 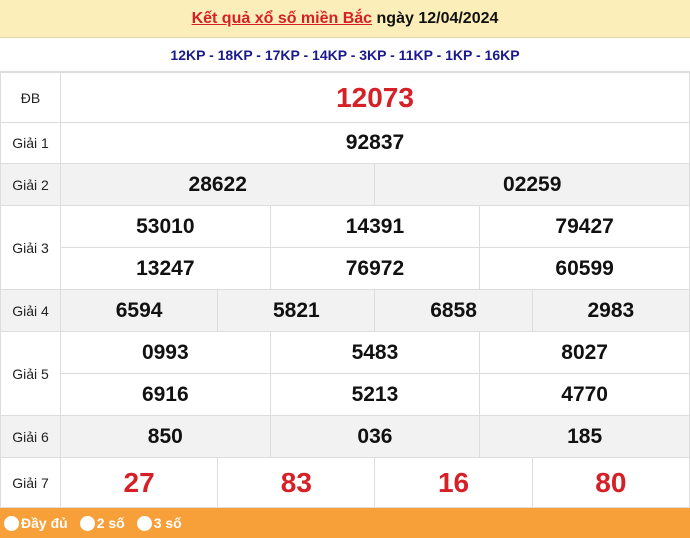 What do you see at coordinates (165, 394) in the screenshot?
I see `prize-number: 6916` at bounding box center [165, 394].